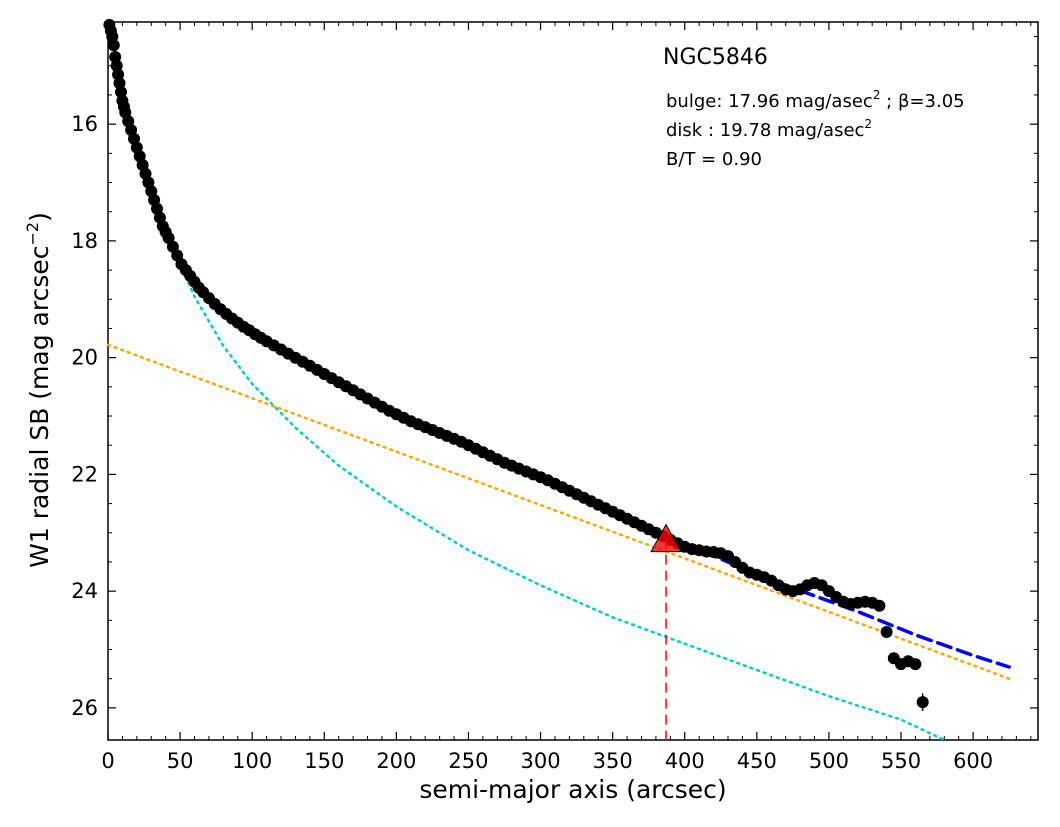  What do you see at coordinates (38, 390) in the screenshot?
I see `y-axis-label: W1 radial SB (mag arcsec−2)` at bounding box center [38, 390].